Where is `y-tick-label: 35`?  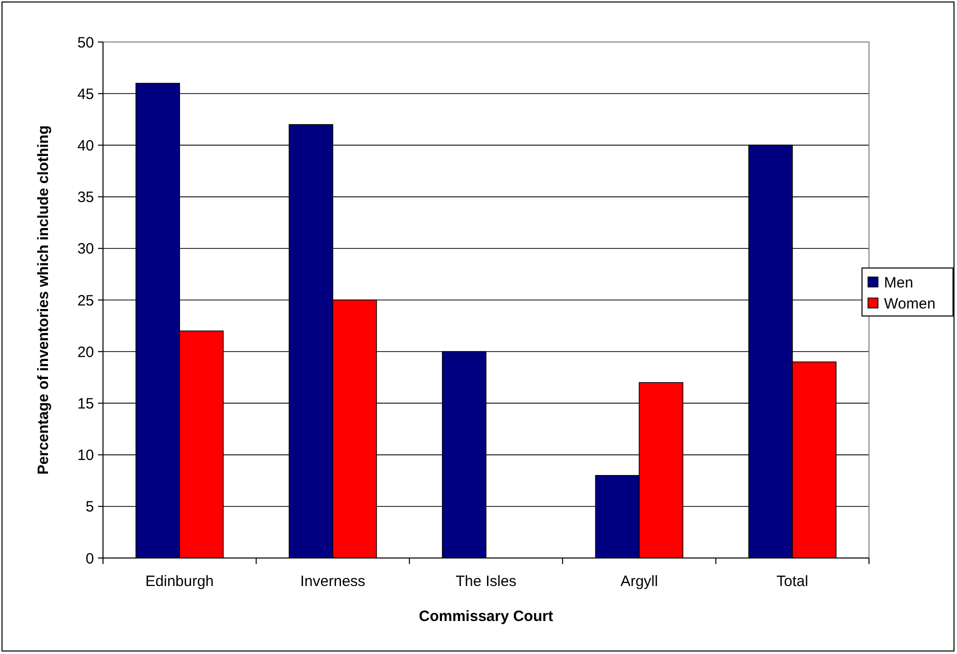
y-tick-label: 35 is located at coordinates (85, 197).